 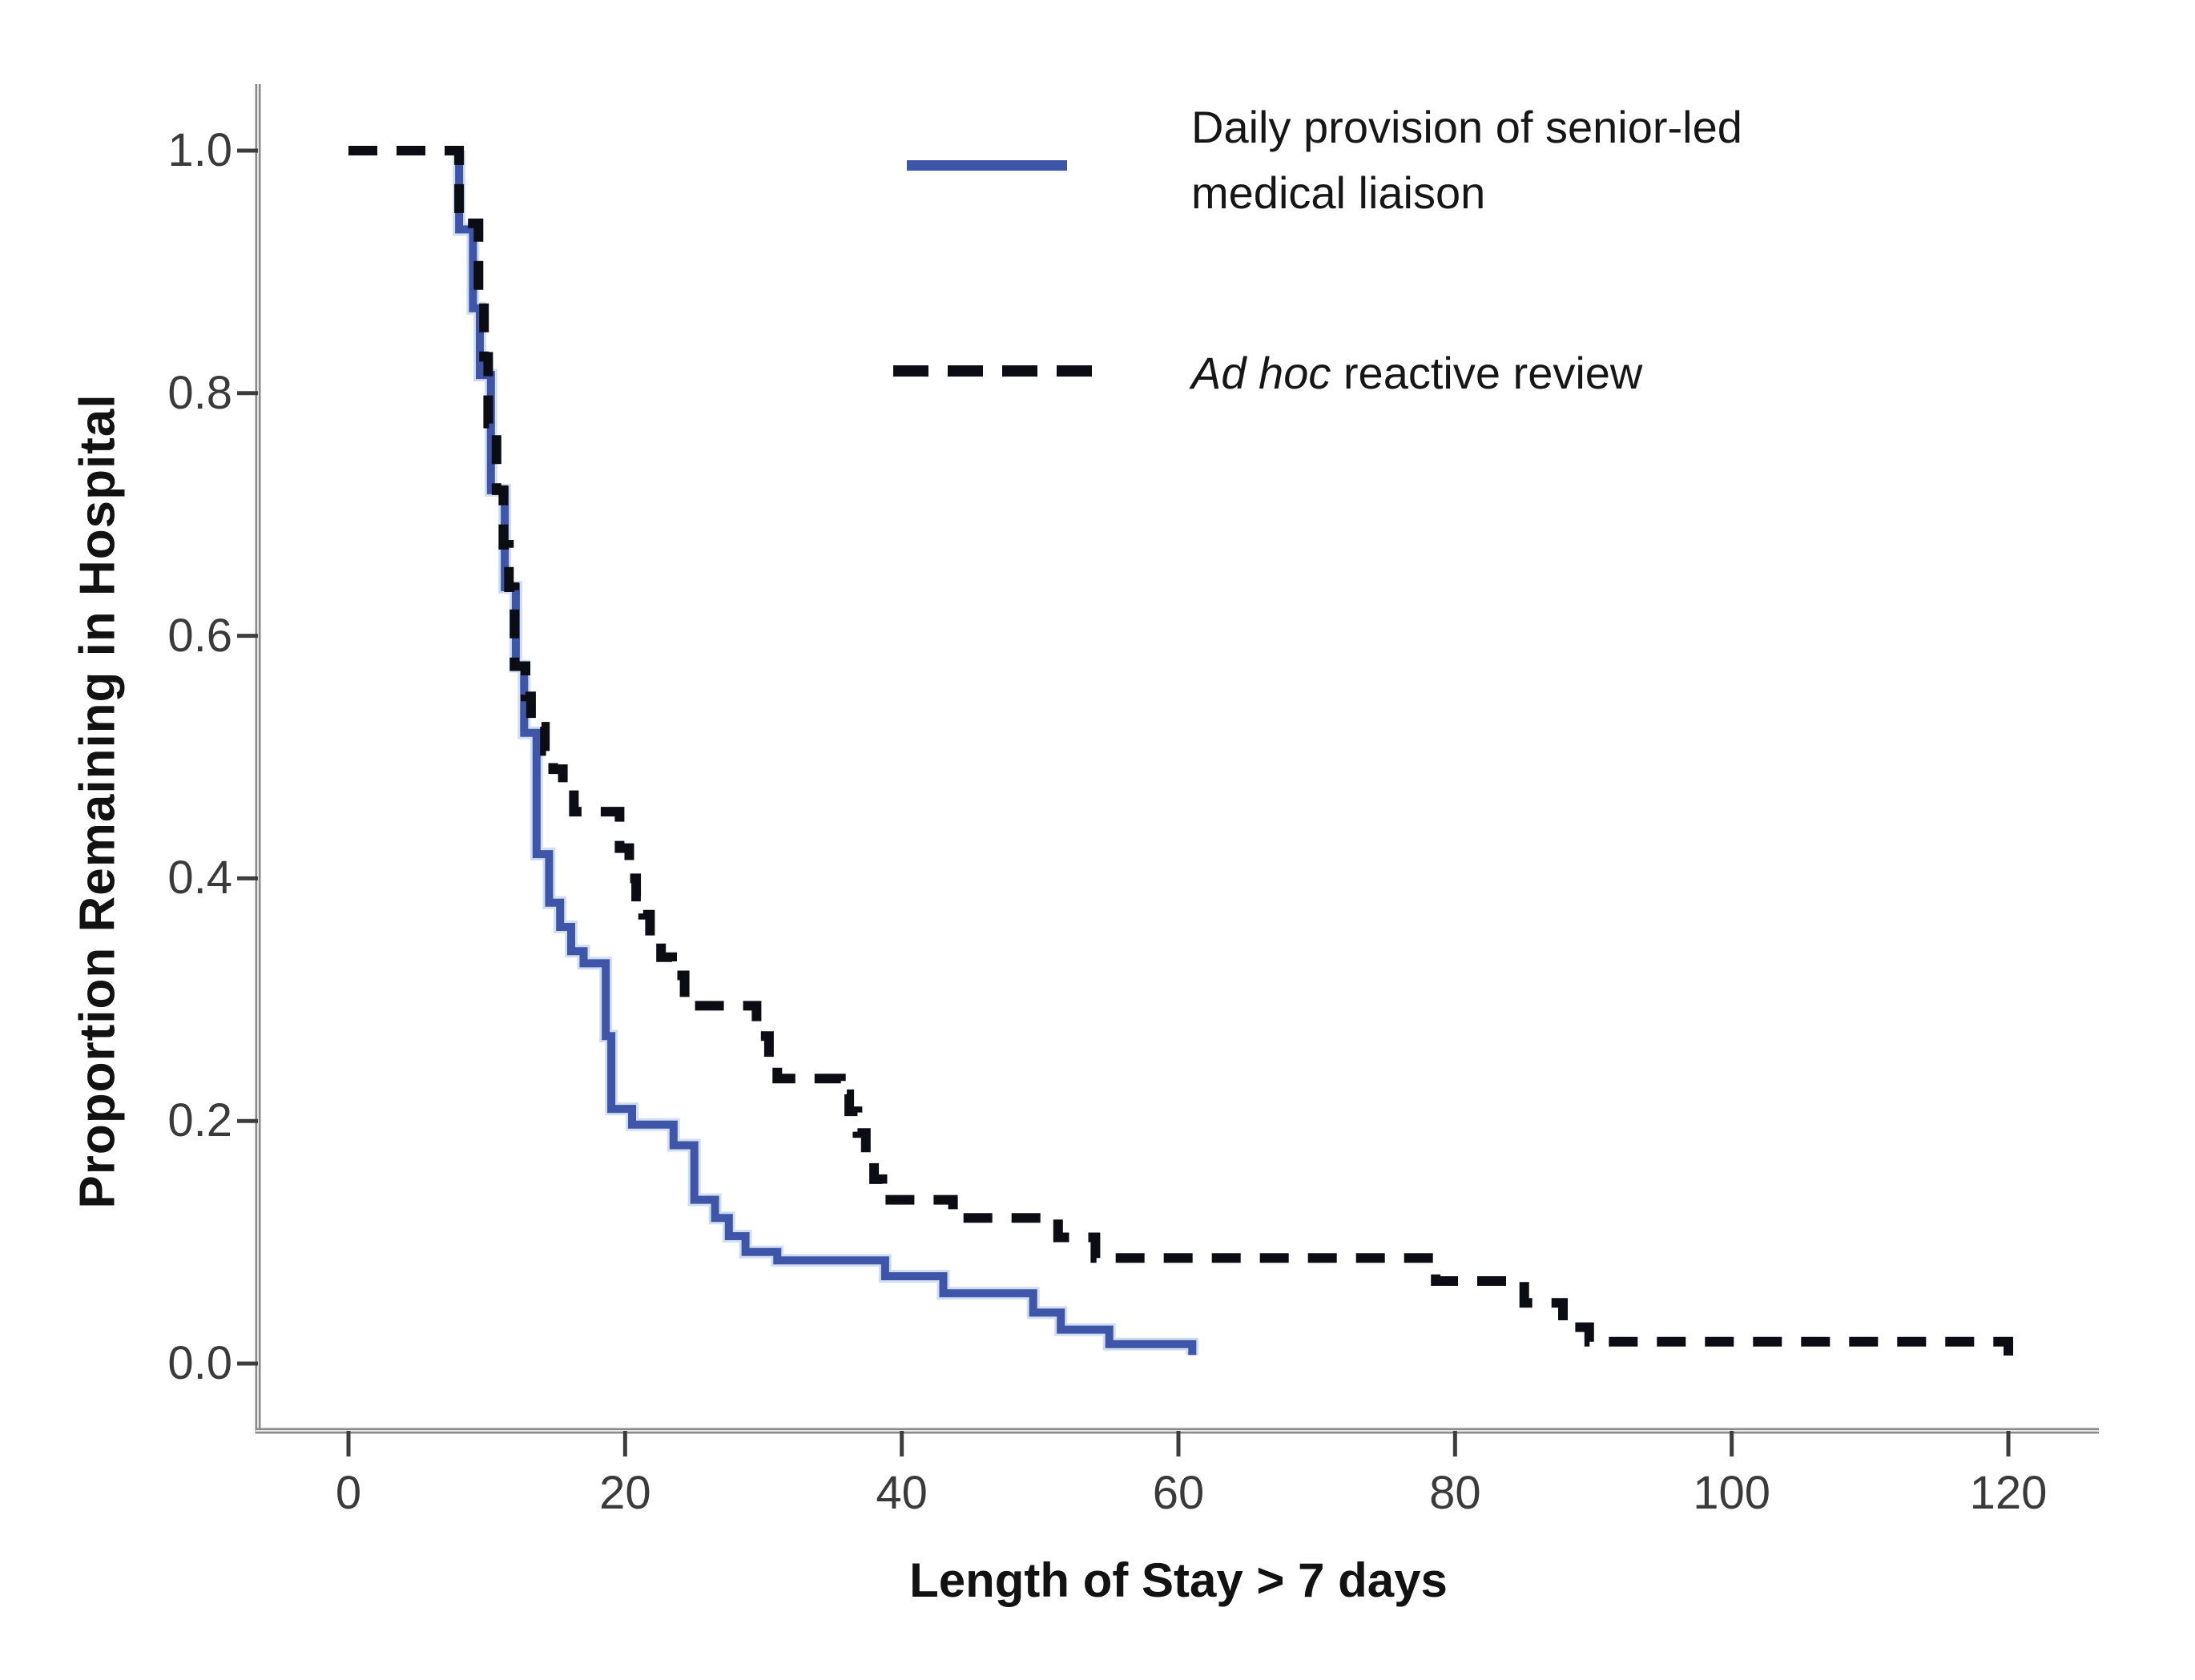 I want to click on x-tick-label: 40, so click(x=902, y=1493).